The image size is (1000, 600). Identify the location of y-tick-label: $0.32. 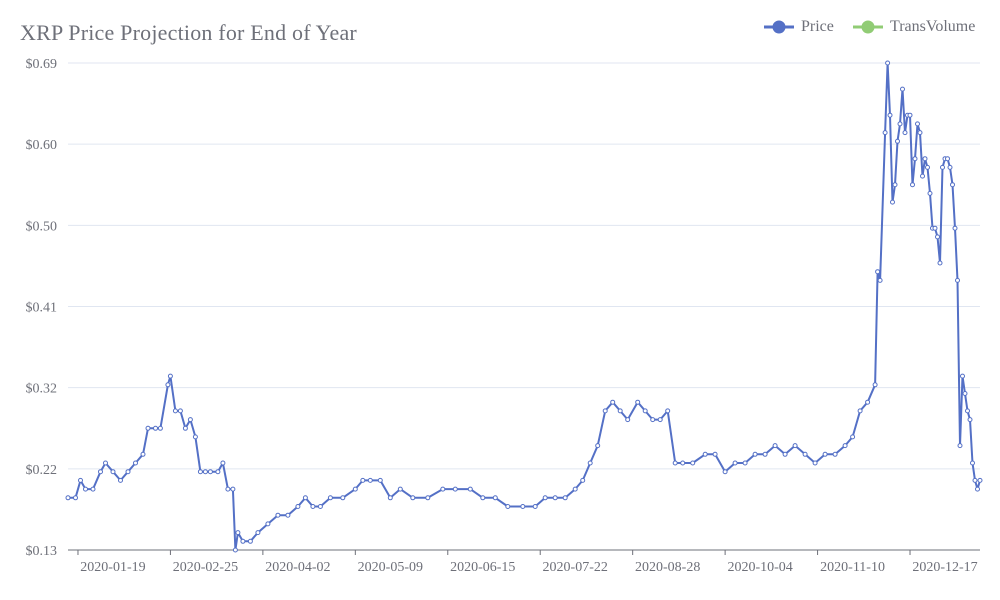
(42, 389).